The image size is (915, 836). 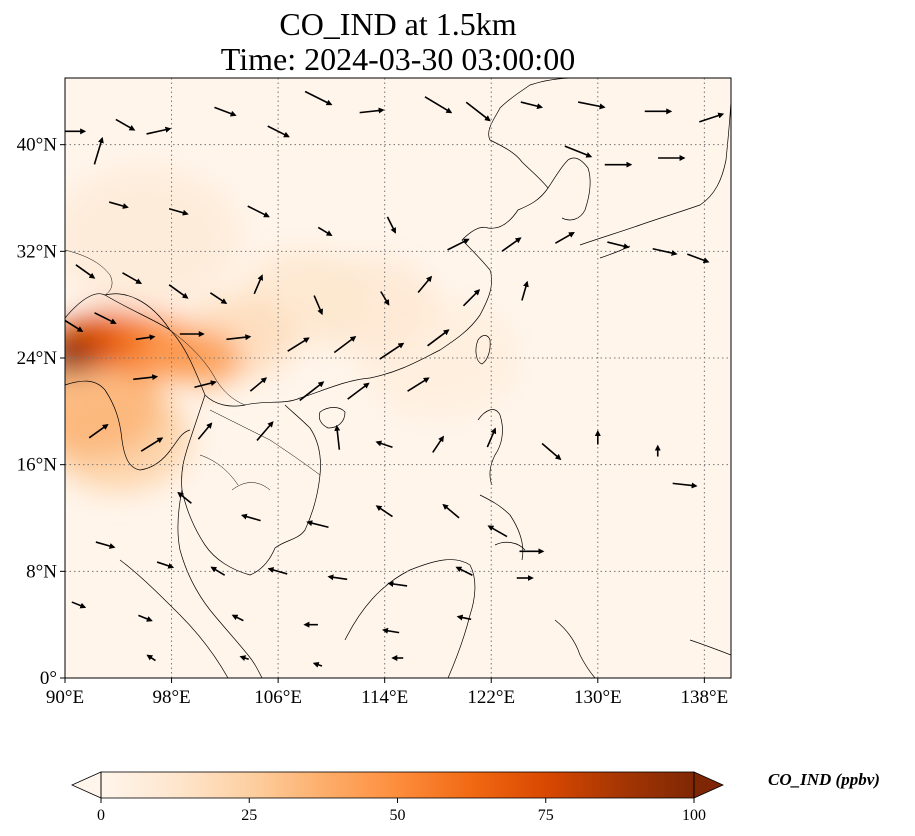 What do you see at coordinates (41, 412) in the screenshot?
I see `latitude-axis: 0° 8°N 16°N 24°N 32°N 40°N` at bounding box center [41, 412].